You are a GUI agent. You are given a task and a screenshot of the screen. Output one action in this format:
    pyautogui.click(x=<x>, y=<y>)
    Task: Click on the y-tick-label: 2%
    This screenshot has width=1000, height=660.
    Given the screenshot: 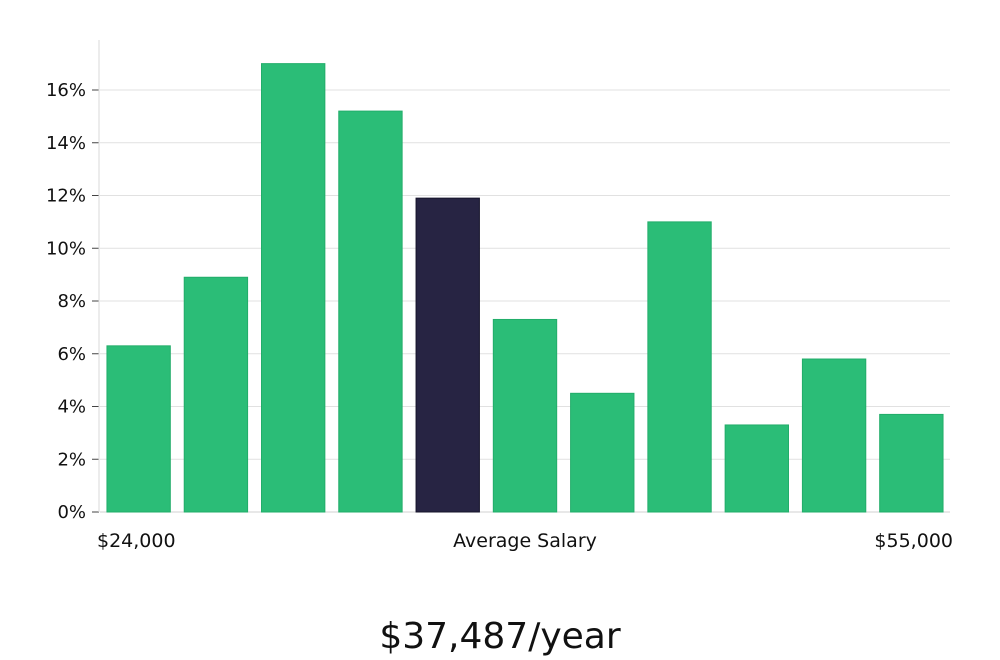 What is the action you would take?
    pyautogui.click(x=71, y=459)
    